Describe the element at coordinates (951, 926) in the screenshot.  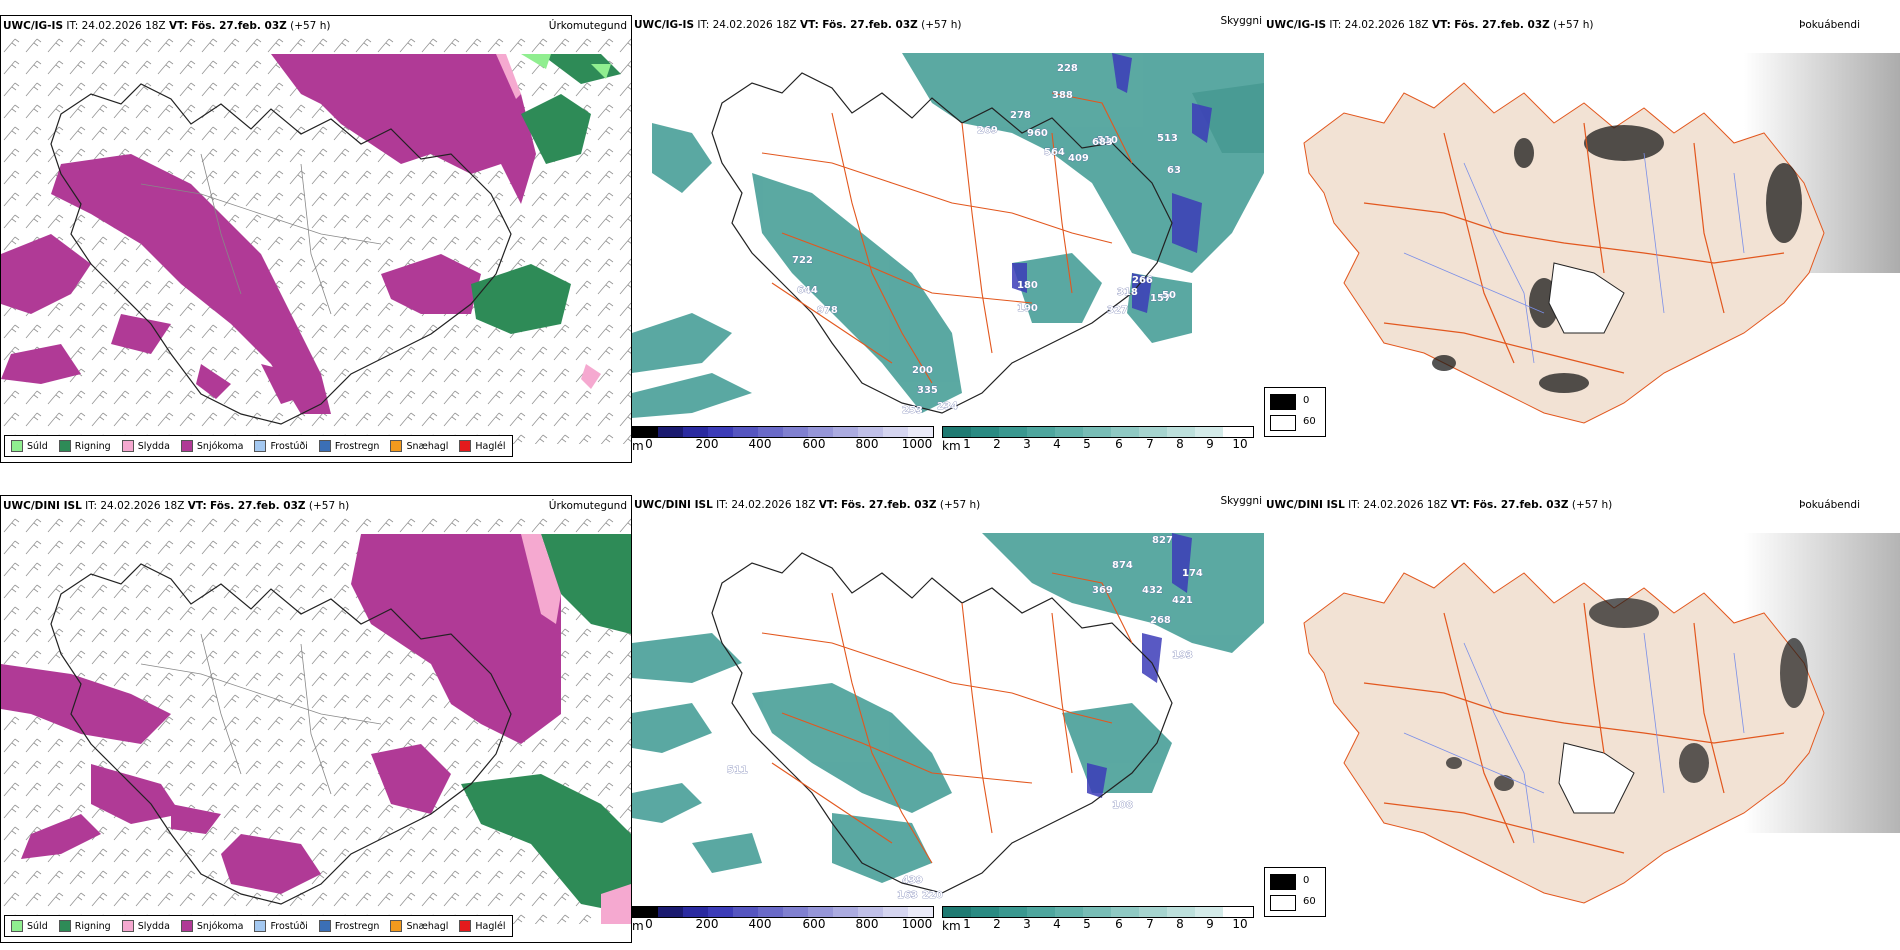
I see `visibility-unit: km` at that location.